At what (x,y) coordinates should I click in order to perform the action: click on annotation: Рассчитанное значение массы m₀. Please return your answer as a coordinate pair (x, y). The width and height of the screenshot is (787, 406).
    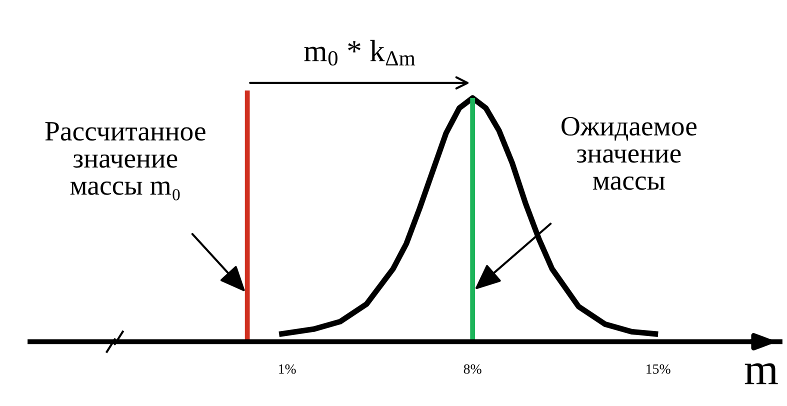
    Looking at the image, I should click on (125, 161).